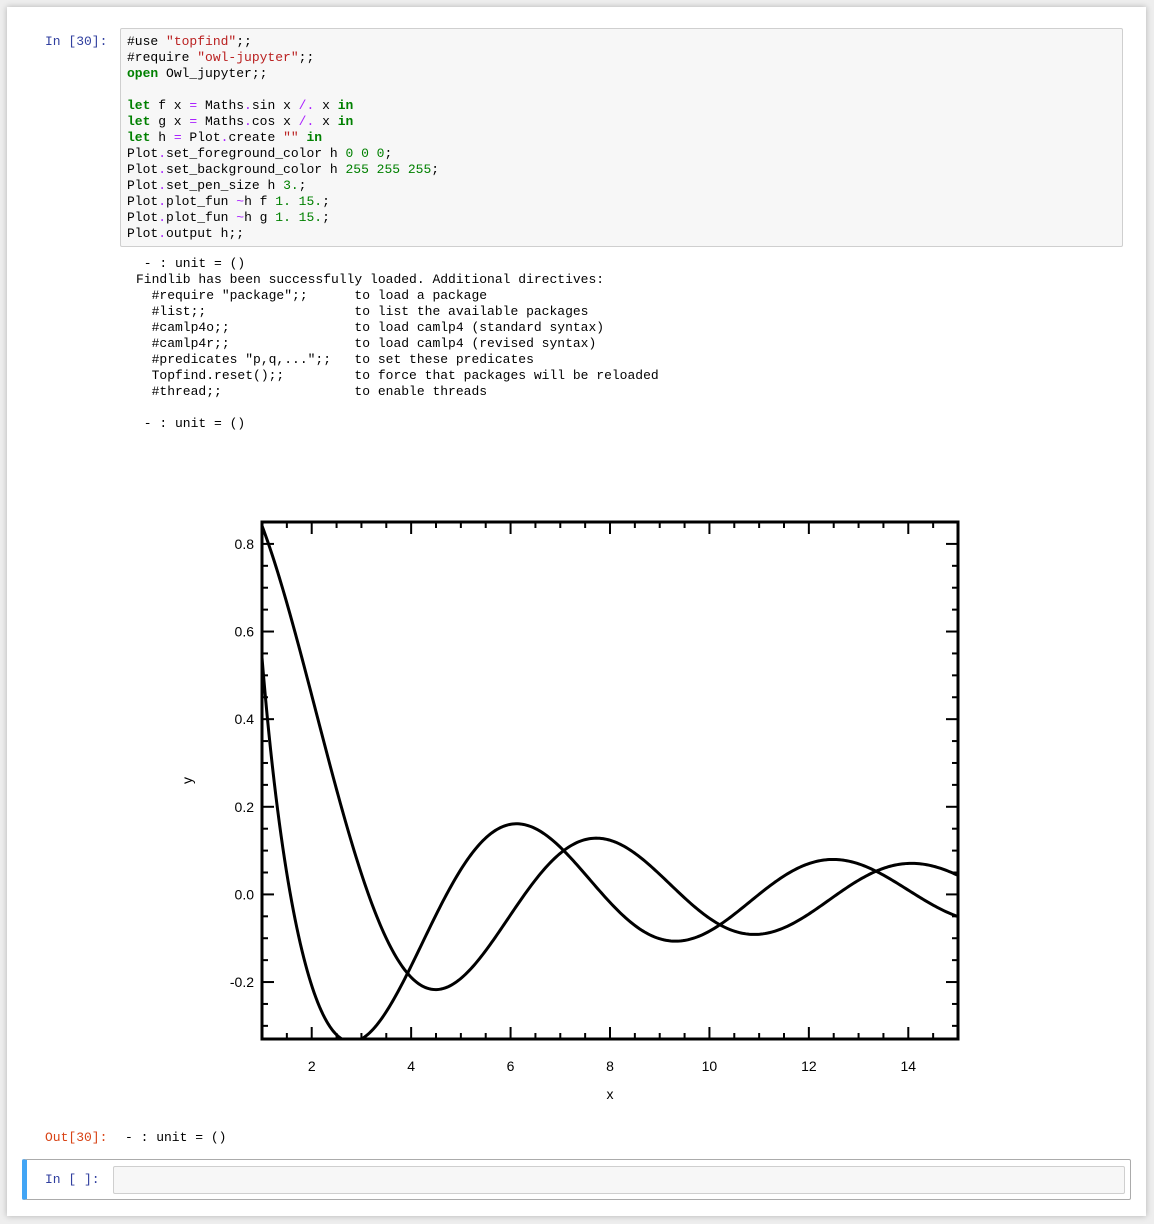 The width and height of the screenshot is (1154, 1224). What do you see at coordinates (621, 170) in the screenshot?
I see `code-line: Plot.set_background_color h 255 255 255;` at bounding box center [621, 170].